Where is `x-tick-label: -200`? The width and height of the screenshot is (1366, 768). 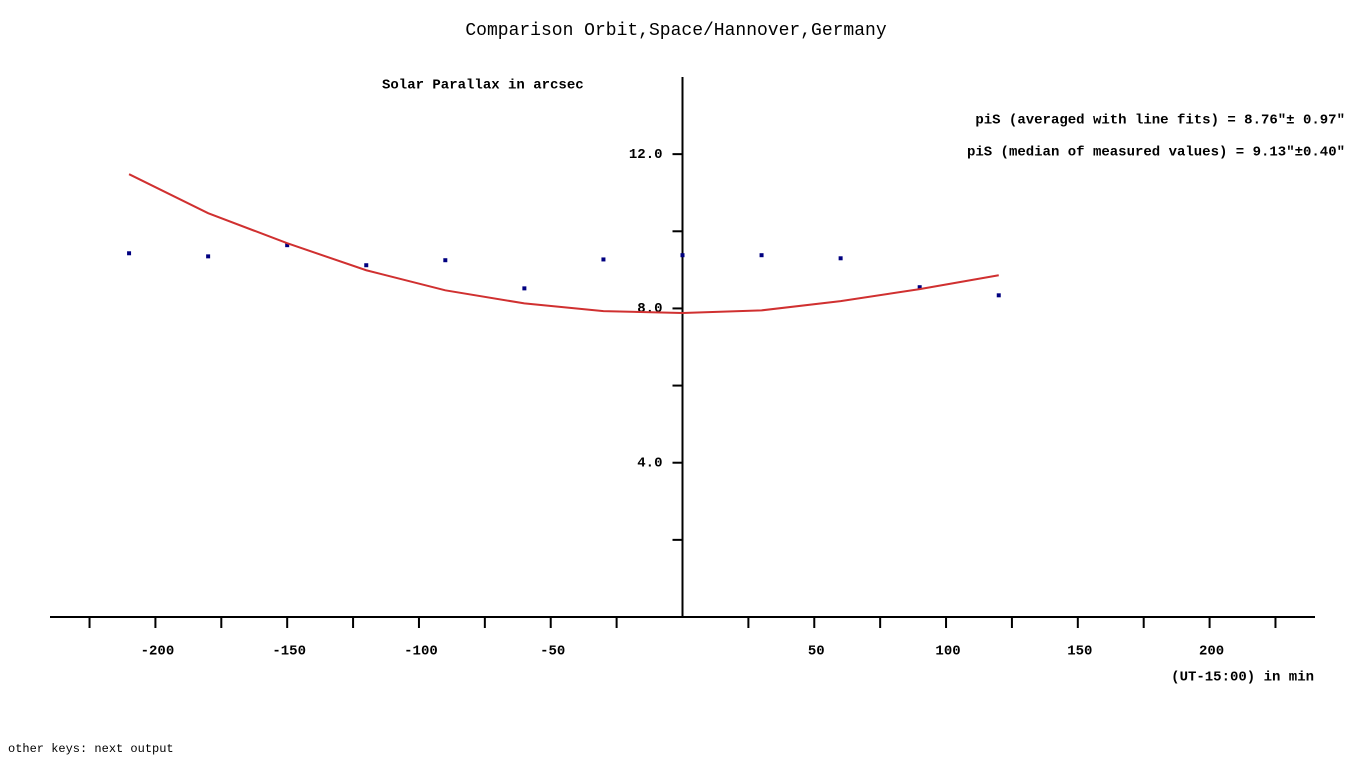 x-tick-label: -200 is located at coordinates (158, 652).